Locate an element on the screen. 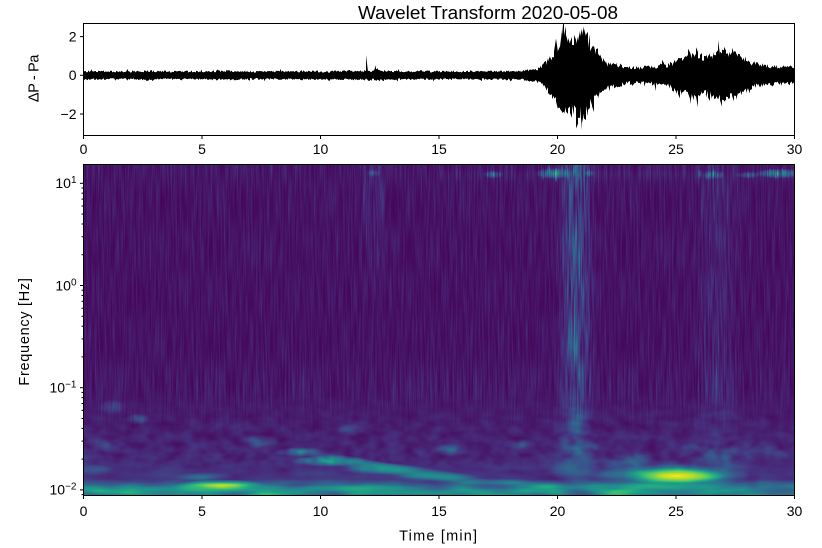  svg-text: Time [min] is located at coordinates (438, 537).